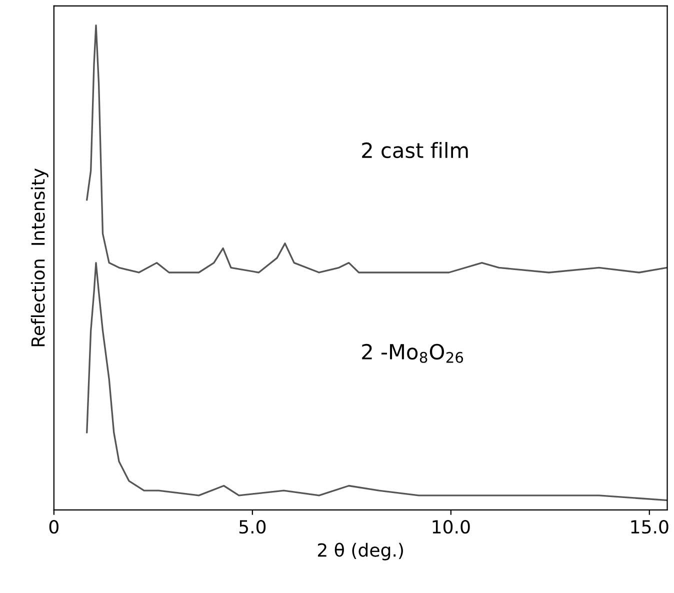  I want to click on x-tick-label: 15.0, so click(649, 527).